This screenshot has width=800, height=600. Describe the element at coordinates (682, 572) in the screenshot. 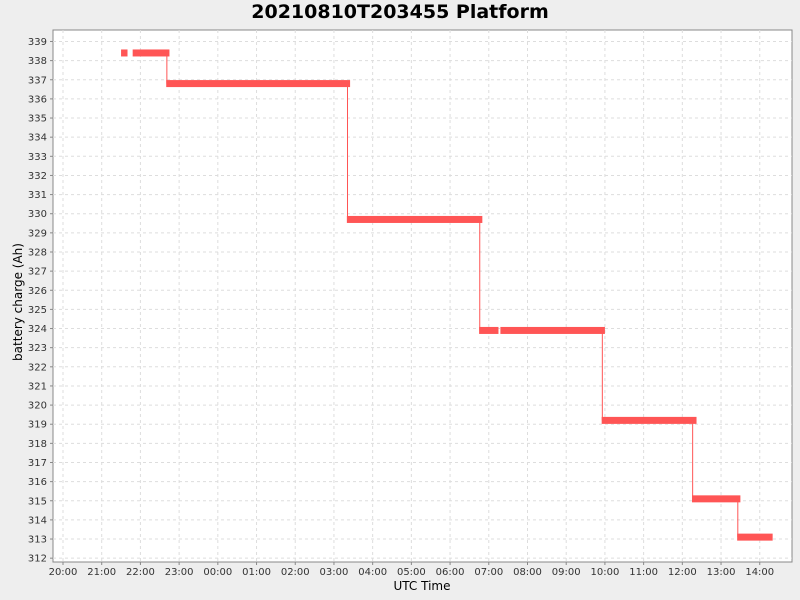

I see `x-tick-label: 12:00` at that location.